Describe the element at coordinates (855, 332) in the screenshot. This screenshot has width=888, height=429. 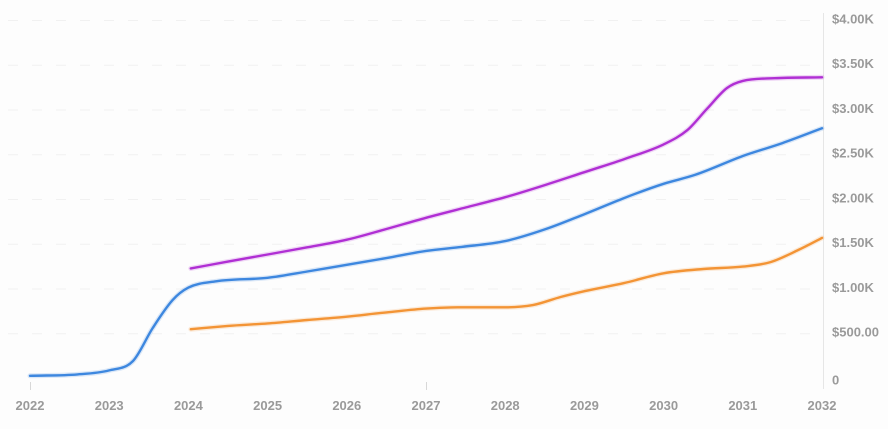
I see `y-axis-label: $500.00` at that location.